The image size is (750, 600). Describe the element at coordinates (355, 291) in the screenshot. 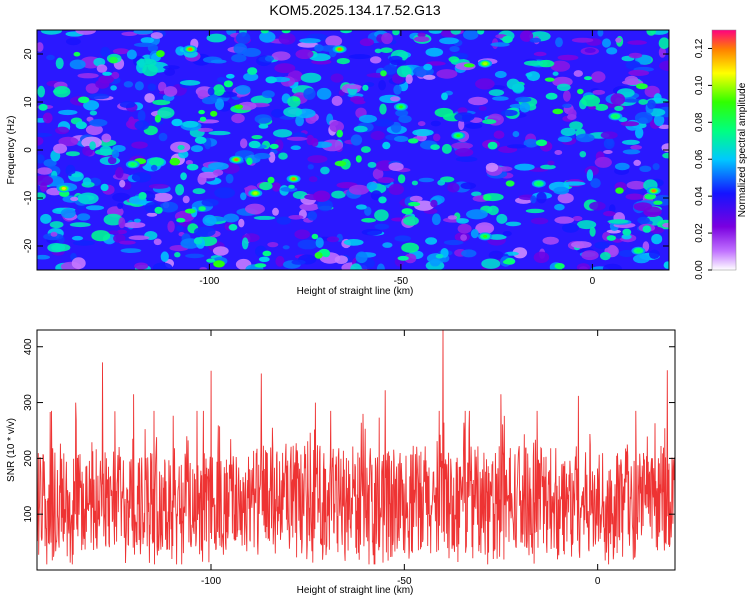

I see `heatmap-x-label: Height of straight line (km)` at that location.